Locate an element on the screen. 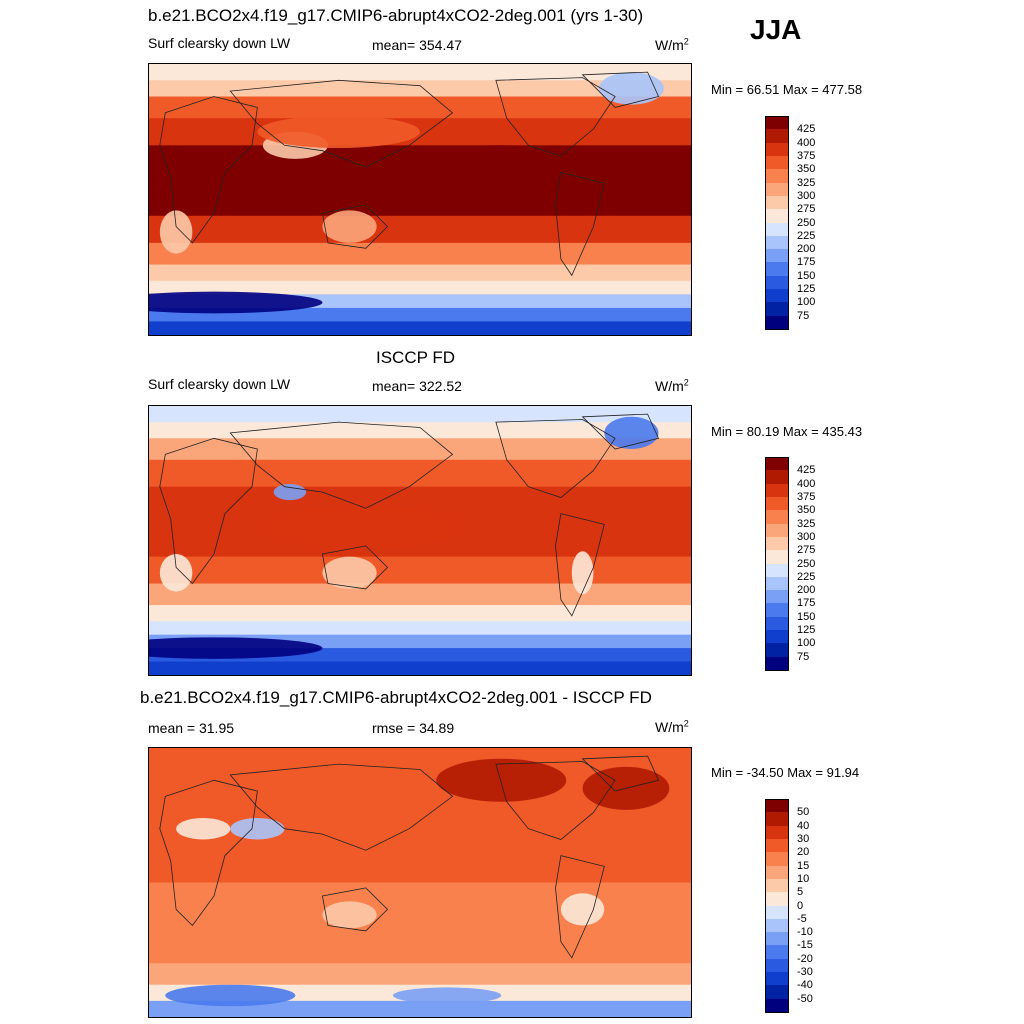 The height and width of the screenshot is (1024, 1024). panel3-map is located at coordinates (420, 882).